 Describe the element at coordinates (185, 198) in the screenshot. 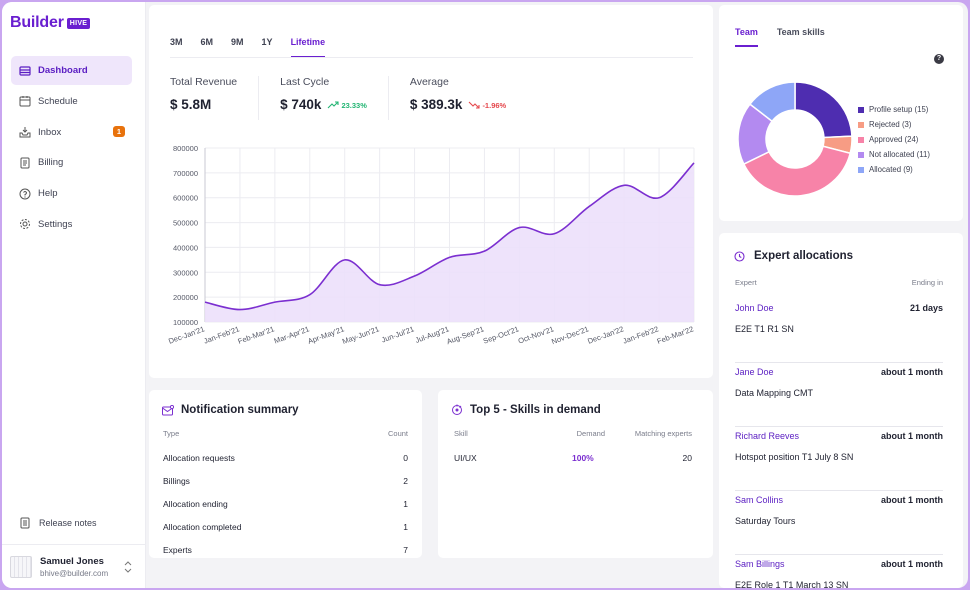

I see `y-tick-label: 600000` at that location.